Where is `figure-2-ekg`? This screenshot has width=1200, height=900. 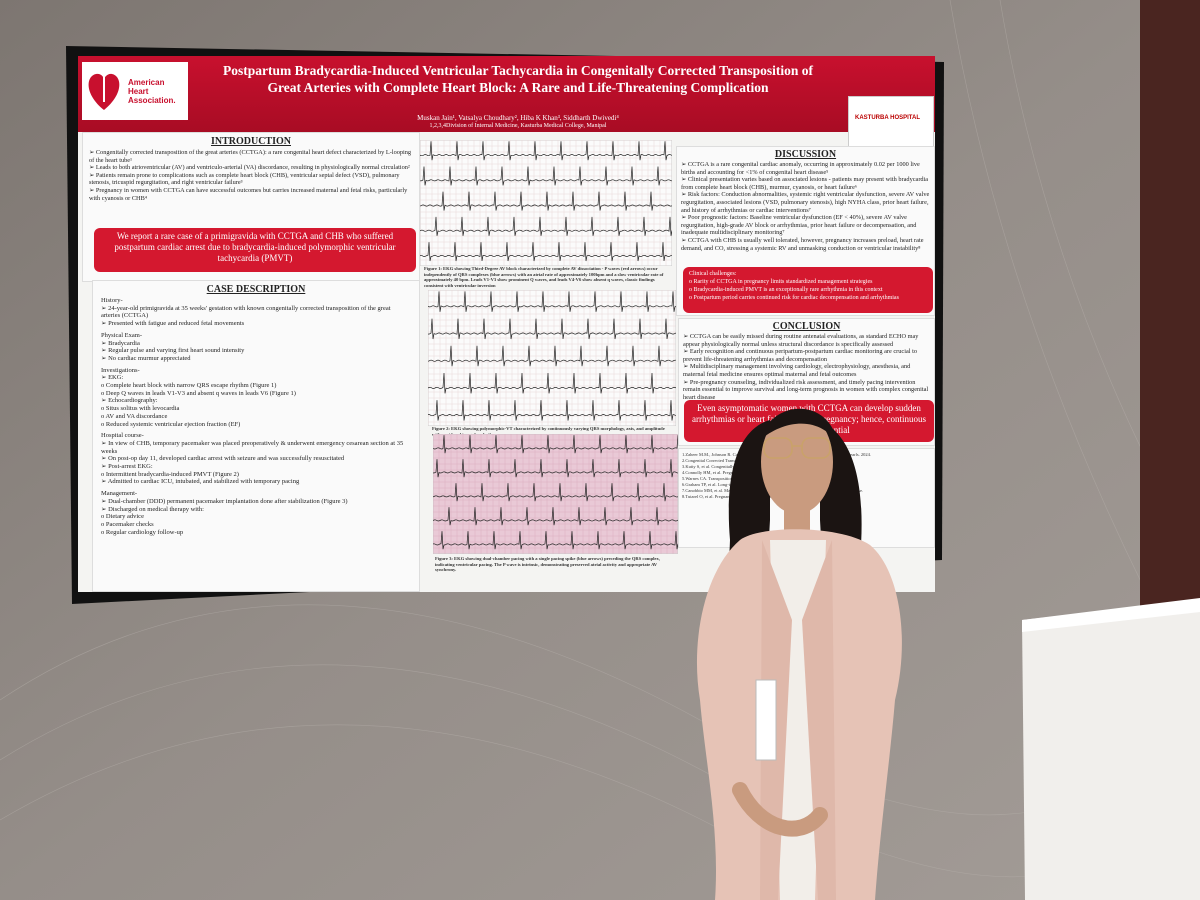
figure-2-ekg is located at coordinates (552, 358).